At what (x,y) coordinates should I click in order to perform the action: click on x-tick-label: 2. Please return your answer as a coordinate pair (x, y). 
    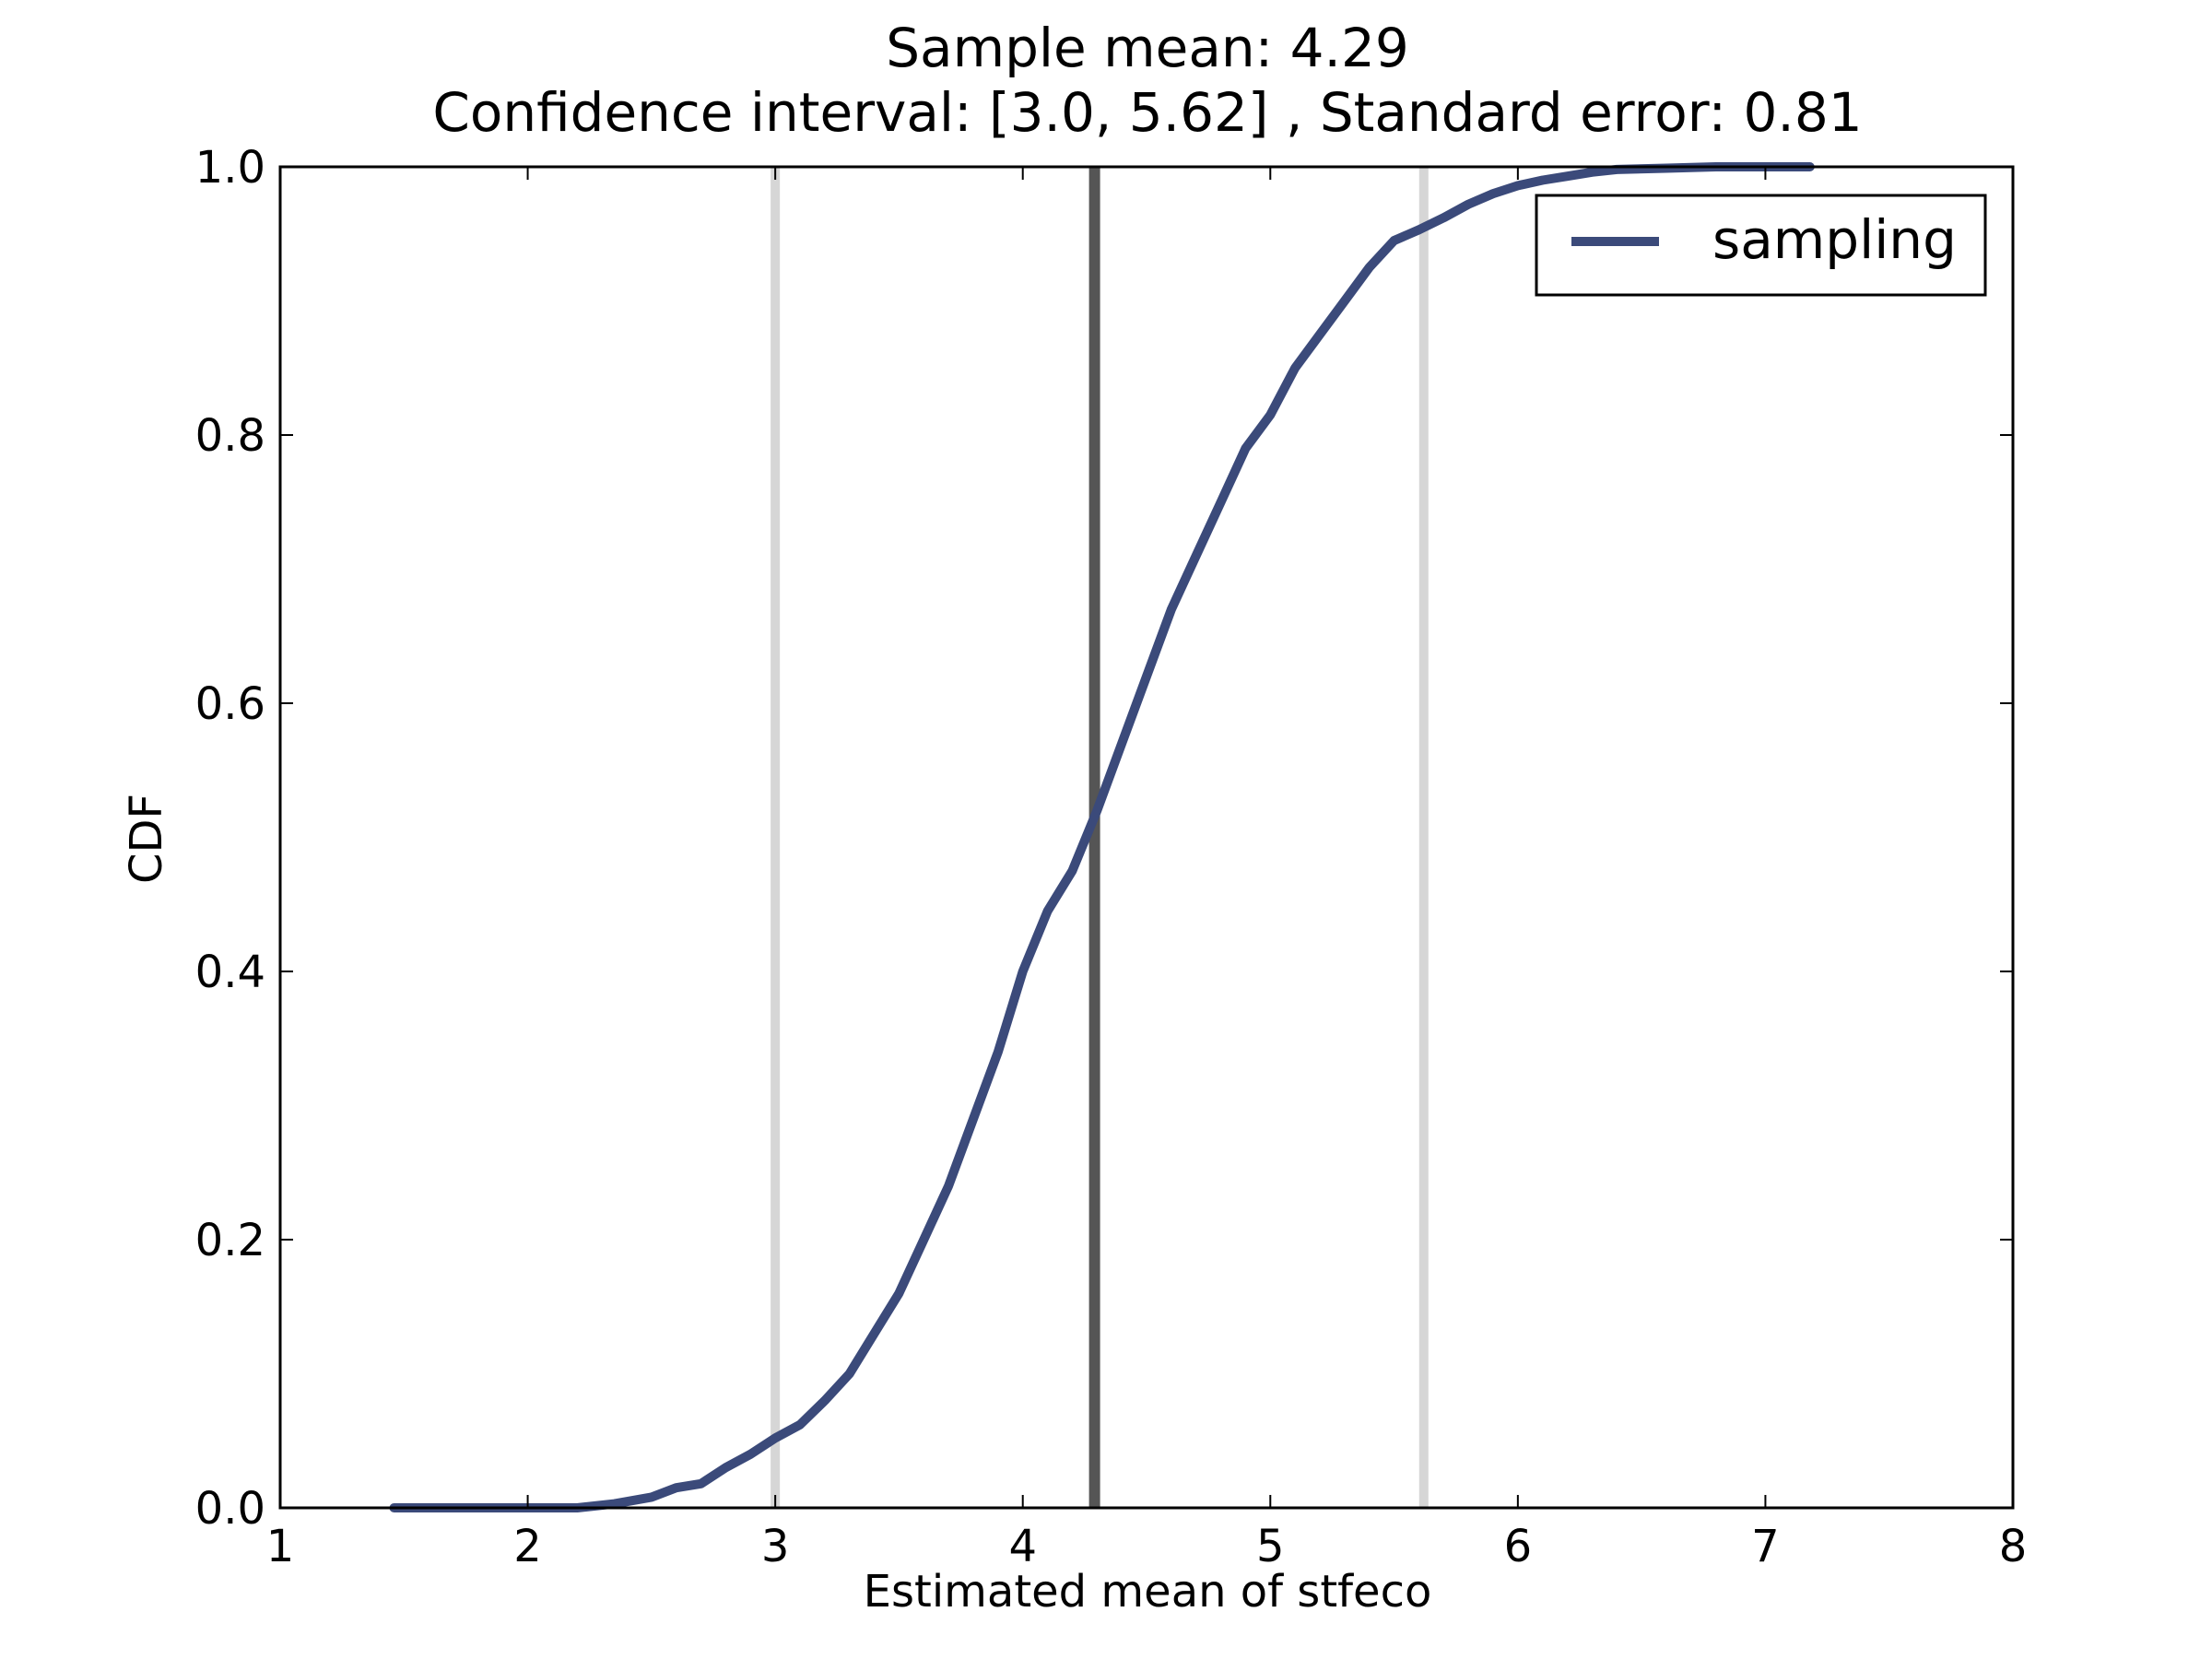
    Looking at the image, I should click on (527, 1546).